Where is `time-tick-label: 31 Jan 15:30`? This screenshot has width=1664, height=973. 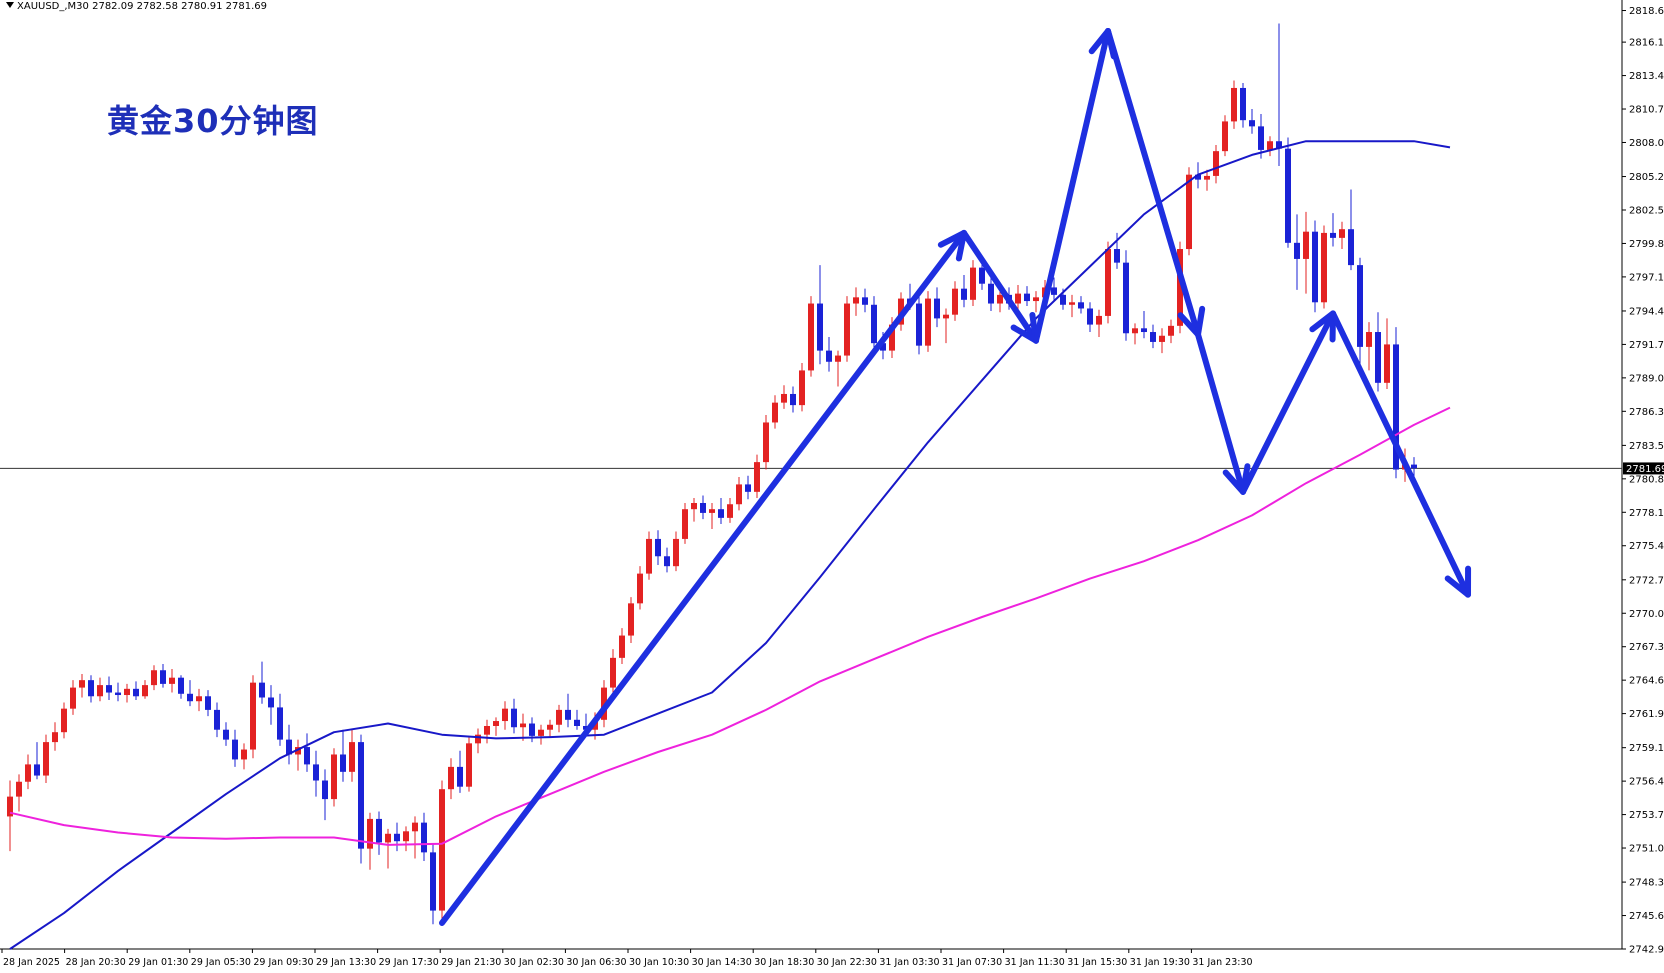
time-tick-label: 31 Jan 15:30 is located at coordinates (1097, 962).